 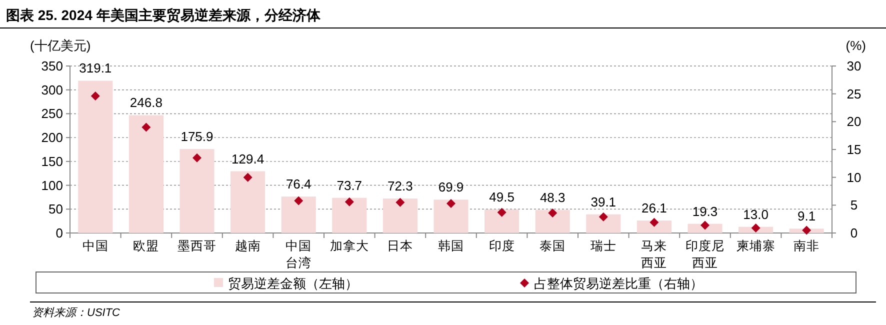 What do you see at coordinates (59, 233) in the screenshot?
I see `y-tick-label: 0` at bounding box center [59, 233].